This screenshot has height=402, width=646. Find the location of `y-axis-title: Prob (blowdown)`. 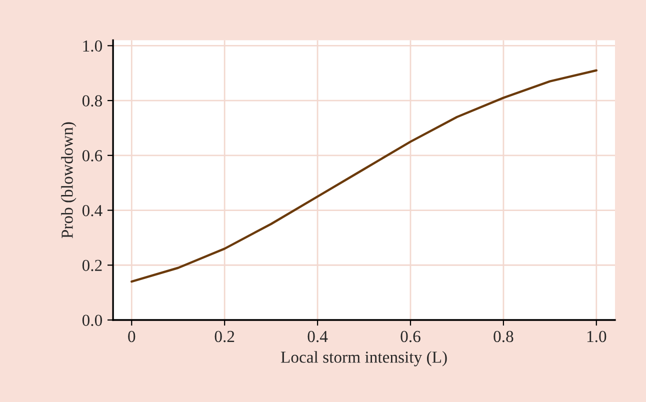

y-axis-title: Prob (blowdown) is located at coordinates (68, 180).